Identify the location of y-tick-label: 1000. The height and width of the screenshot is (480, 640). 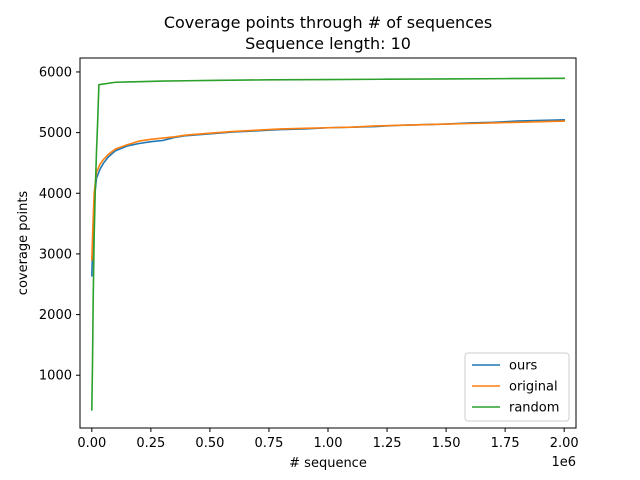
(55, 376).